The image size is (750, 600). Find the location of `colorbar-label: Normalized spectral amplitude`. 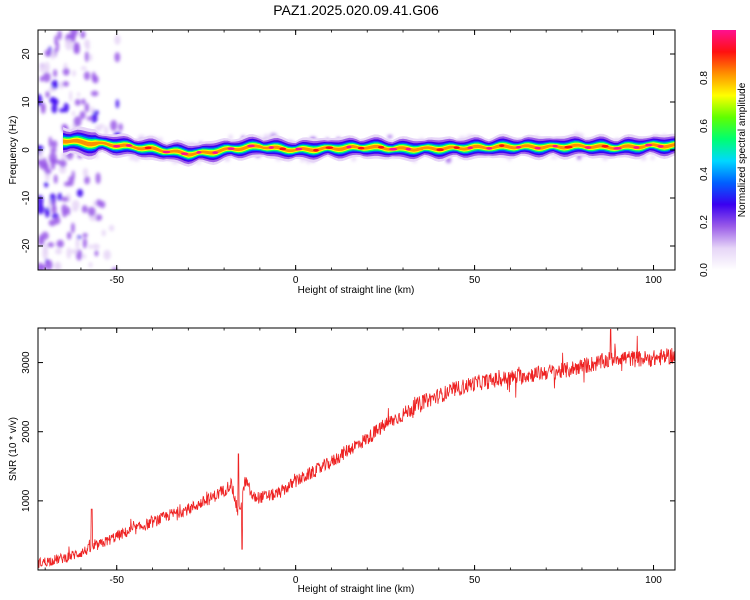

colorbar-label: Normalized spectral amplitude is located at coordinates (742, 149).